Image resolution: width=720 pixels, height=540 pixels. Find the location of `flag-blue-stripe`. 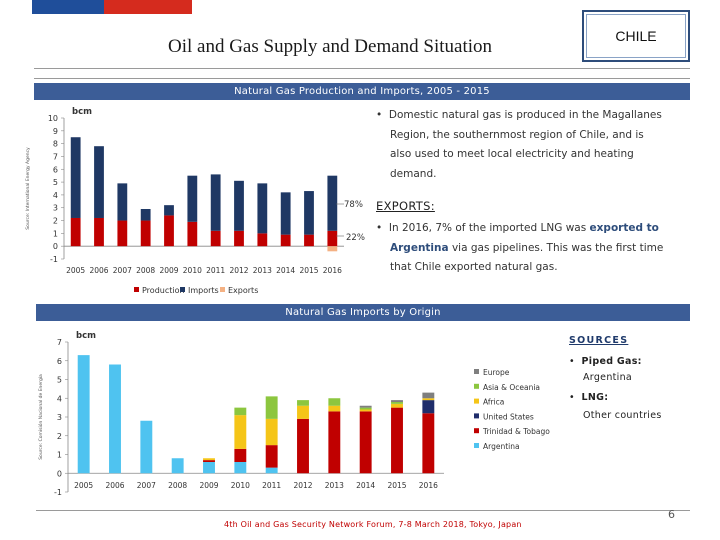

flag-blue-stripe is located at coordinates (68, 7).